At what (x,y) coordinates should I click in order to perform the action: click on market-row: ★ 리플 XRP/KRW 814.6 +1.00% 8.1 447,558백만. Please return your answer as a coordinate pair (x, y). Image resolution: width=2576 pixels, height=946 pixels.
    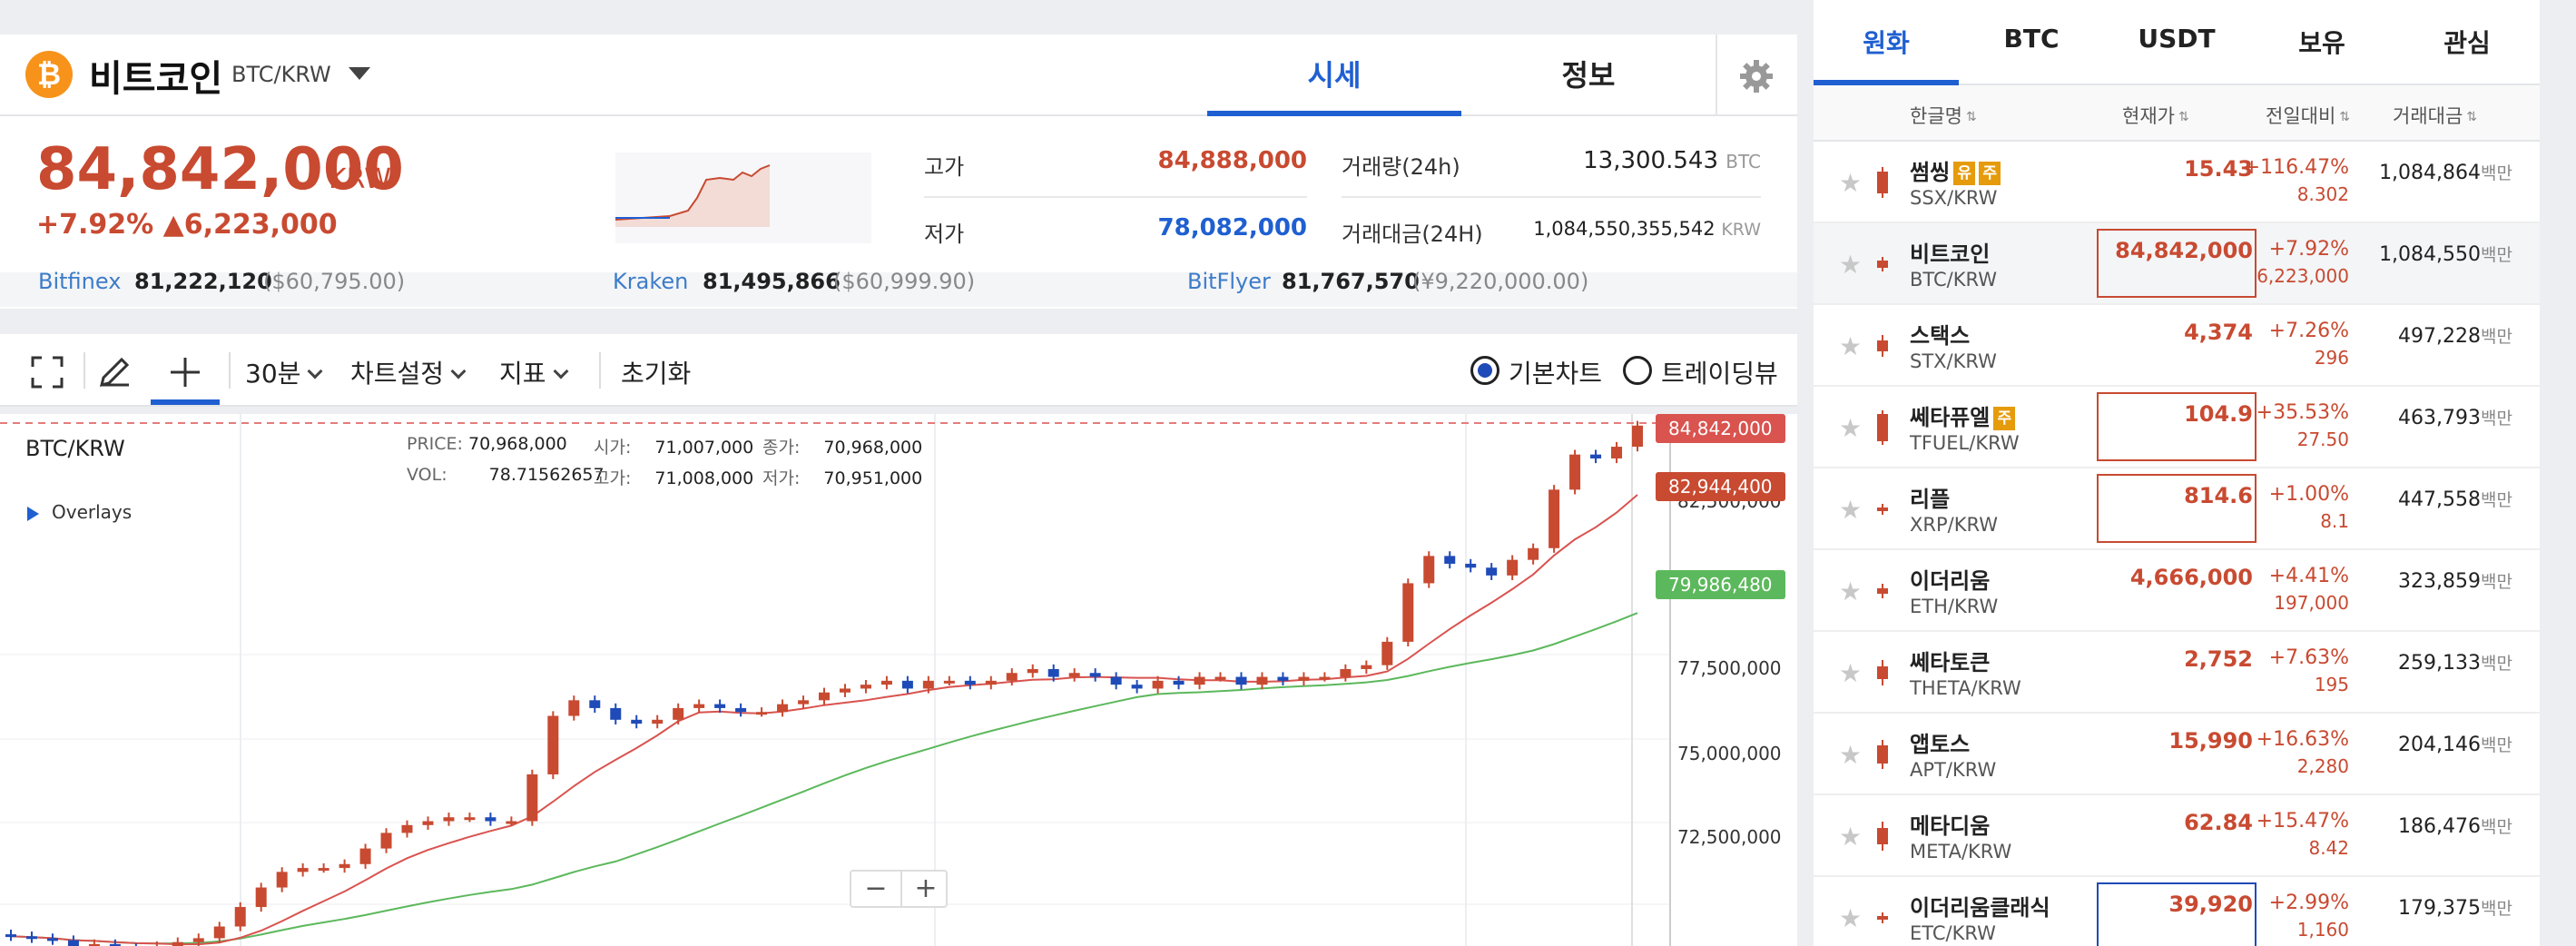
    Looking at the image, I should click on (2177, 509).